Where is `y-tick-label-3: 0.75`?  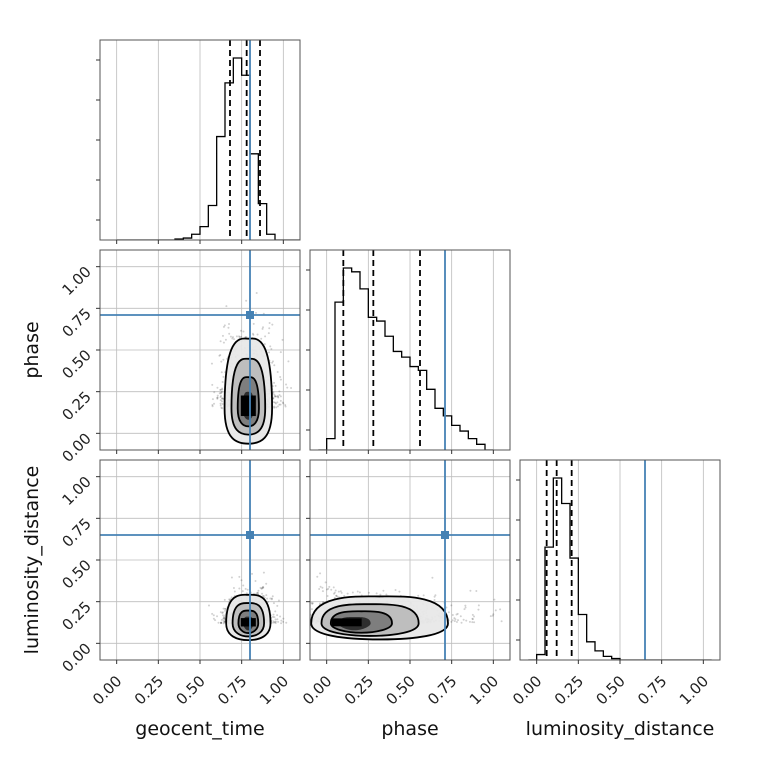
y-tick-label-3: 0.75 is located at coordinates (76, 322).